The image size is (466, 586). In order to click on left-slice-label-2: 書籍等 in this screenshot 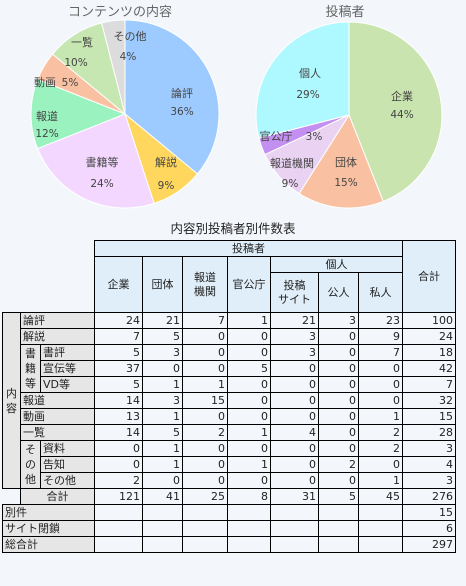, I will do `click(102, 162)`.